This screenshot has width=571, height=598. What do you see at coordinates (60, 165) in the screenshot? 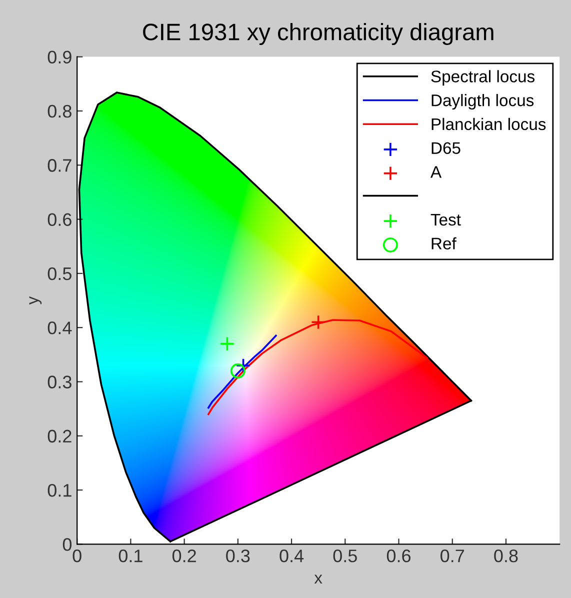
I see `y-tick-label: 0.7` at bounding box center [60, 165].